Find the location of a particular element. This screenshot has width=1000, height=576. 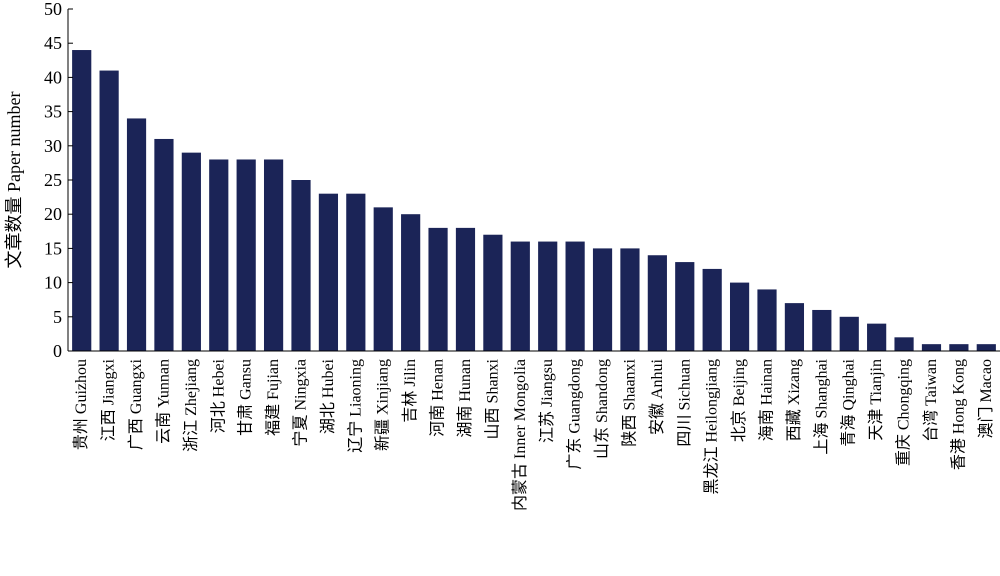

x-tick-label-18: 广东 Guangdong is located at coordinates (575, 414).